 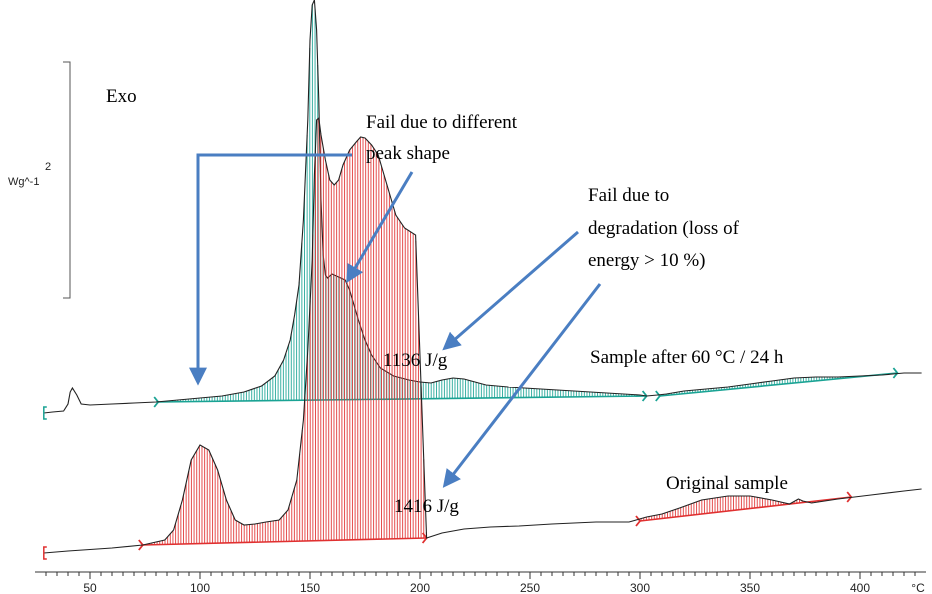 What do you see at coordinates (67, 180) in the screenshot?
I see `scale-bar-bracket` at bounding box center [67, 180].